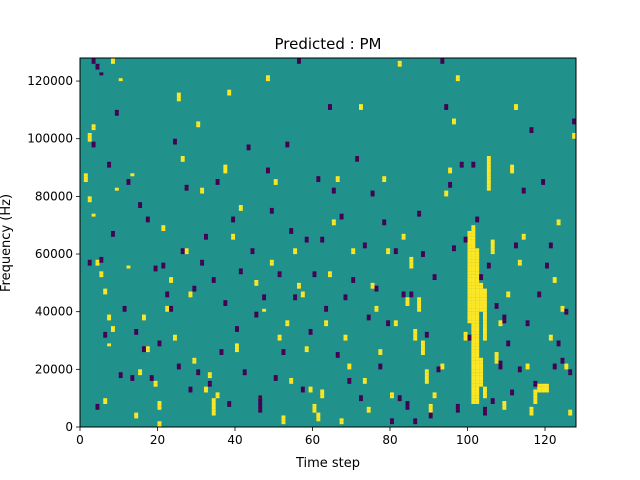 This screenshot has width=640, height=480. Describe the element at coordinates (327, 463) in the screenshot. I see `x-axis-label: Time step` at that location.